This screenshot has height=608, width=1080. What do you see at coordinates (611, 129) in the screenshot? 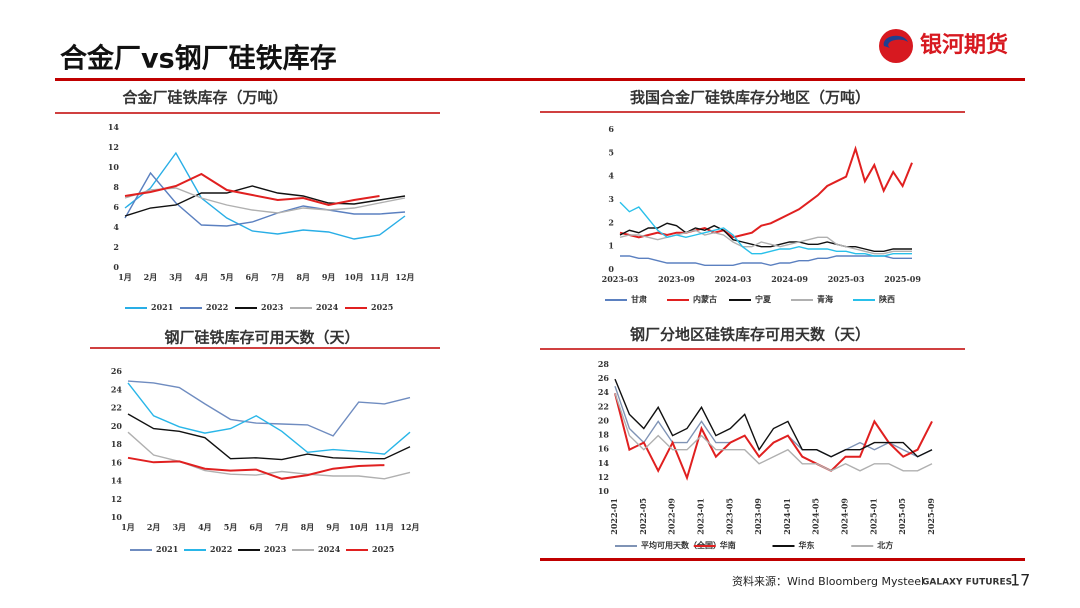
I see `y-tick-label: 6` at bounding box center [611, 129].